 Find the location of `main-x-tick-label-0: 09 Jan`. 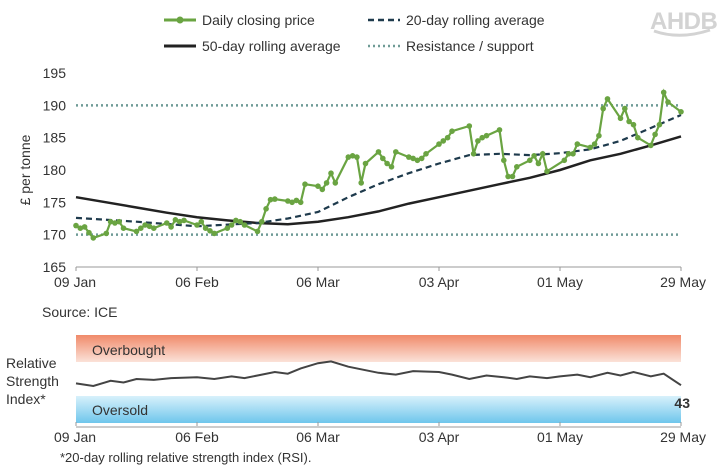

main-x-tick-label-0: 09 Jan is located at coordinates (75, 282).